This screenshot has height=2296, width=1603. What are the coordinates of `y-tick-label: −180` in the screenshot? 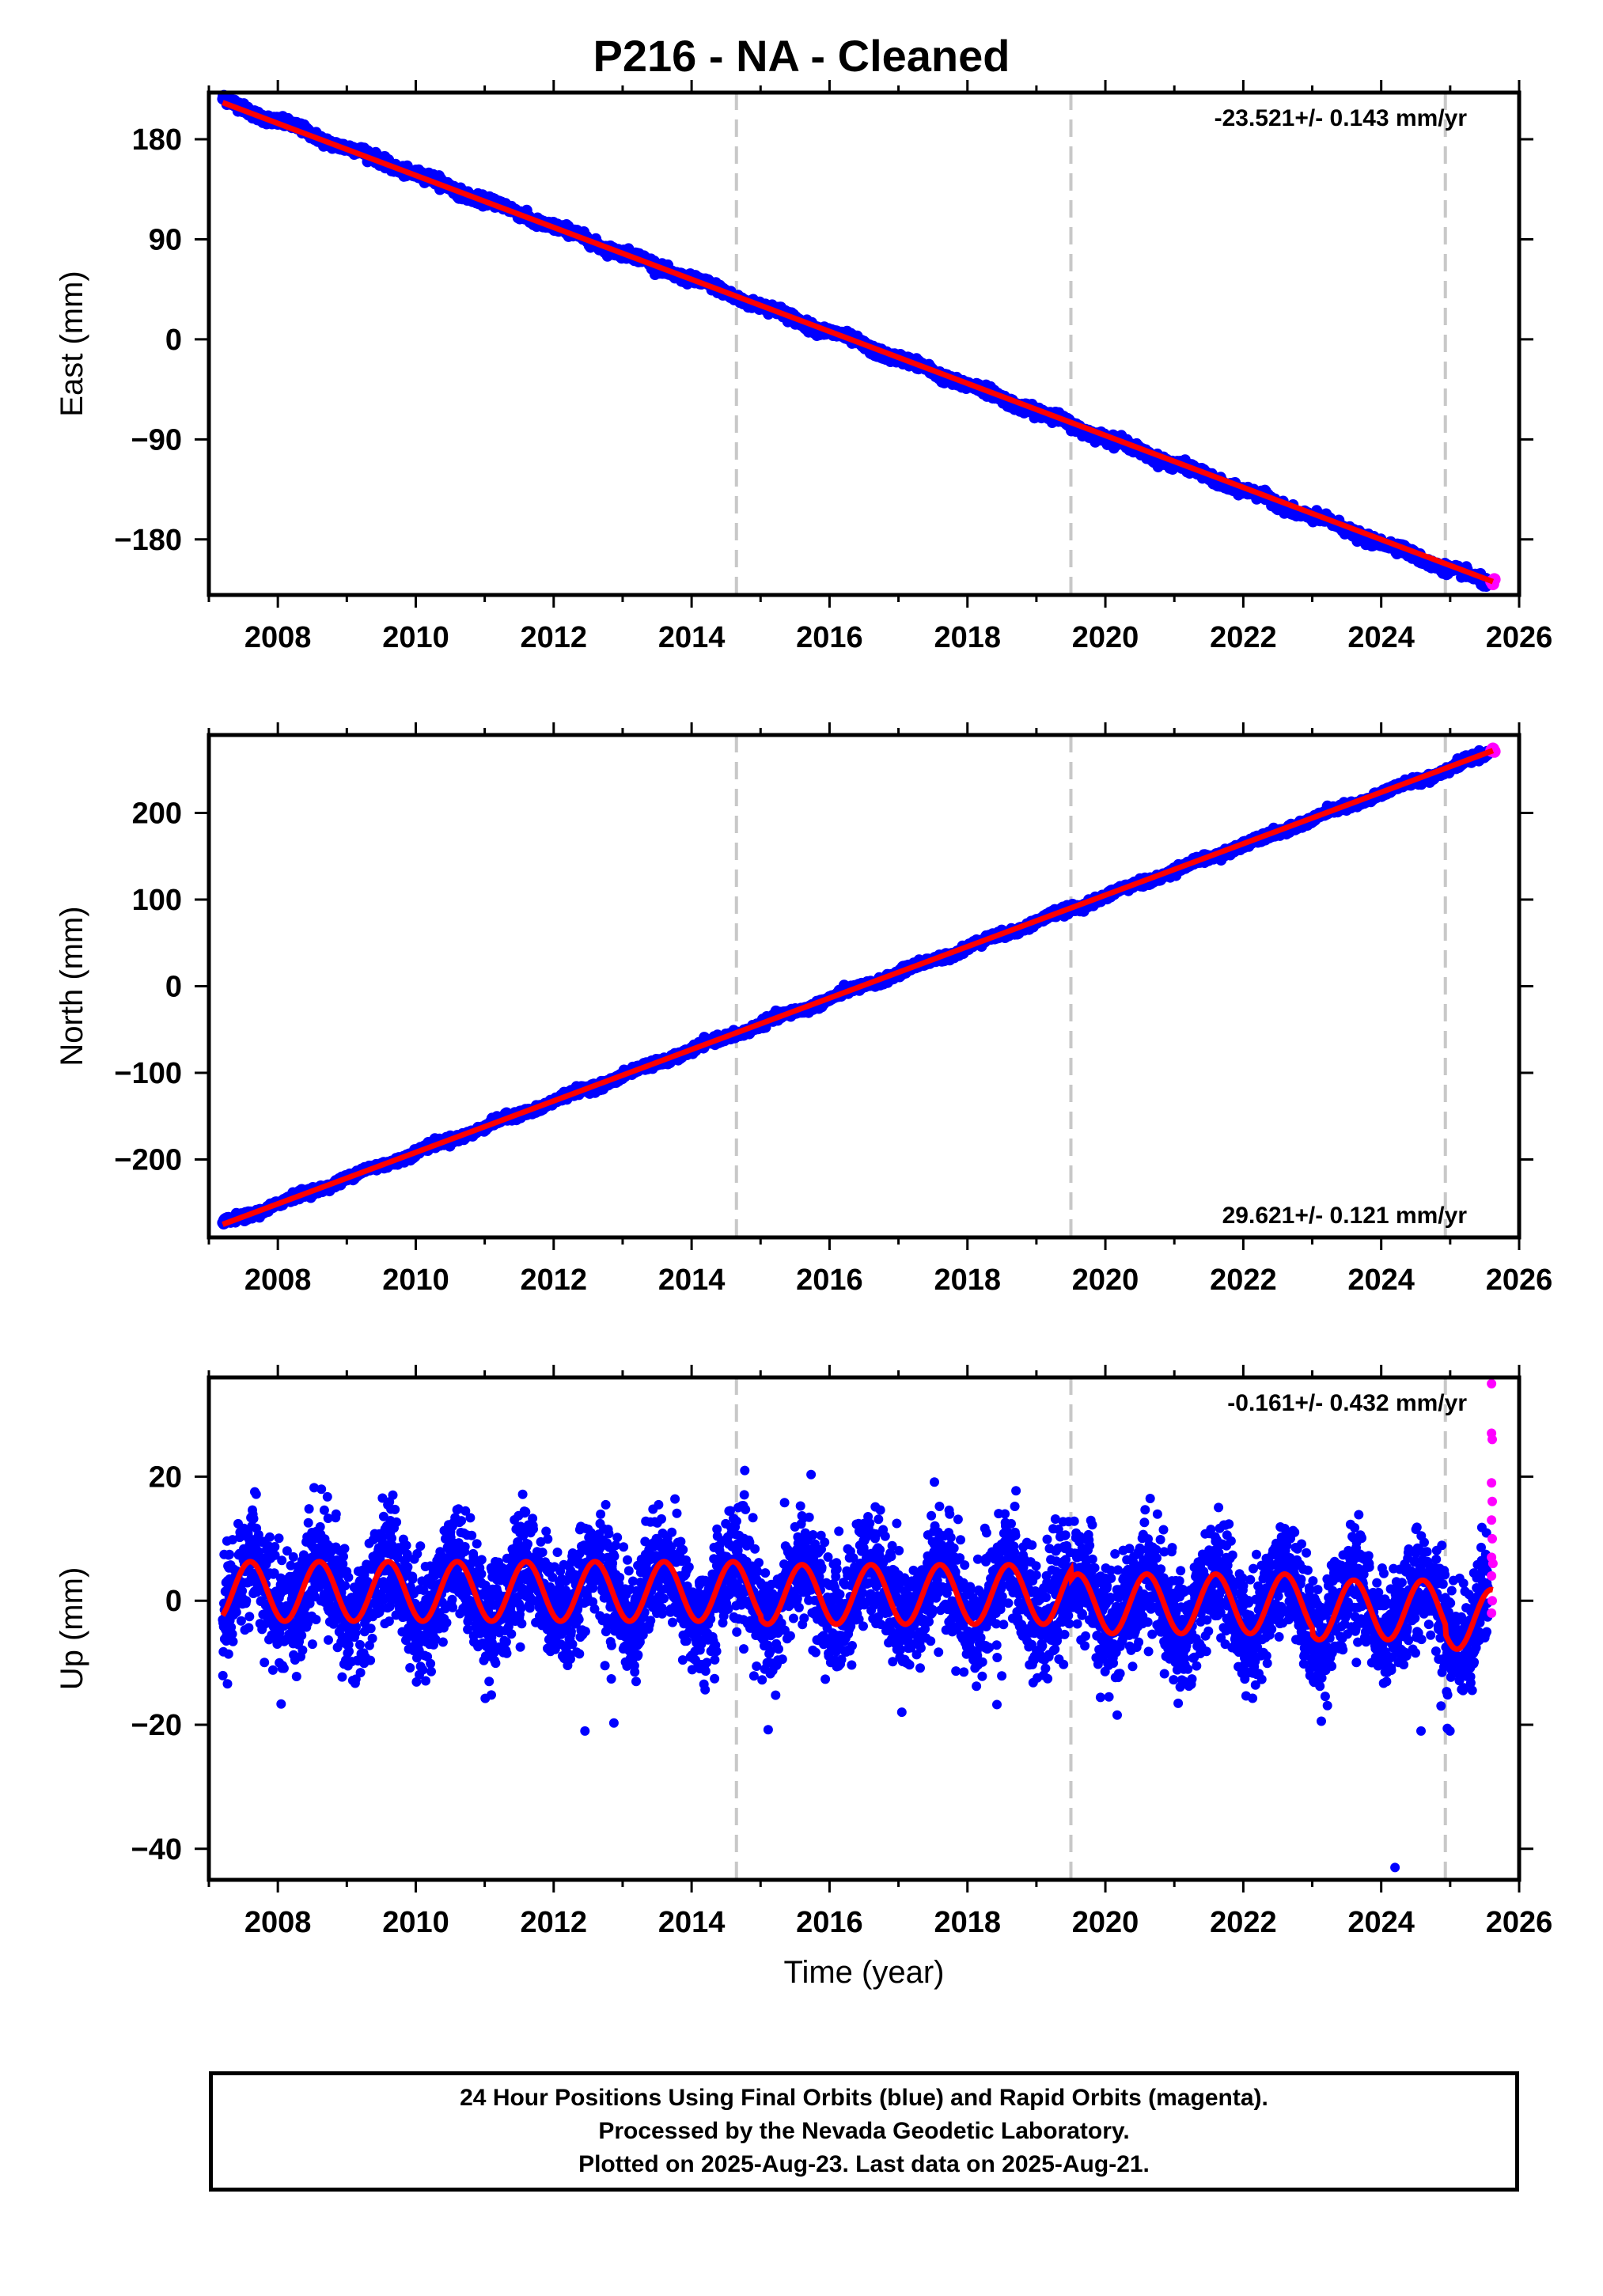 It's located at (148, 540).